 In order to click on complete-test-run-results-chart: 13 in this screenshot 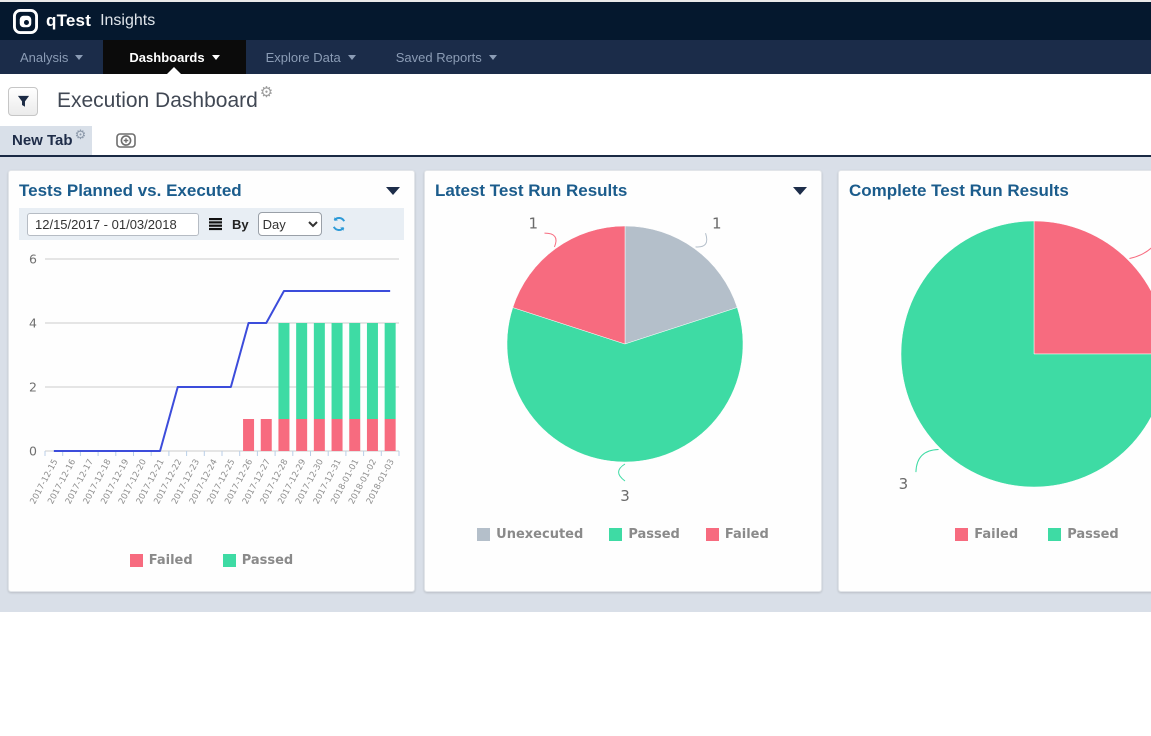, I will do `click(1025, 356)`.